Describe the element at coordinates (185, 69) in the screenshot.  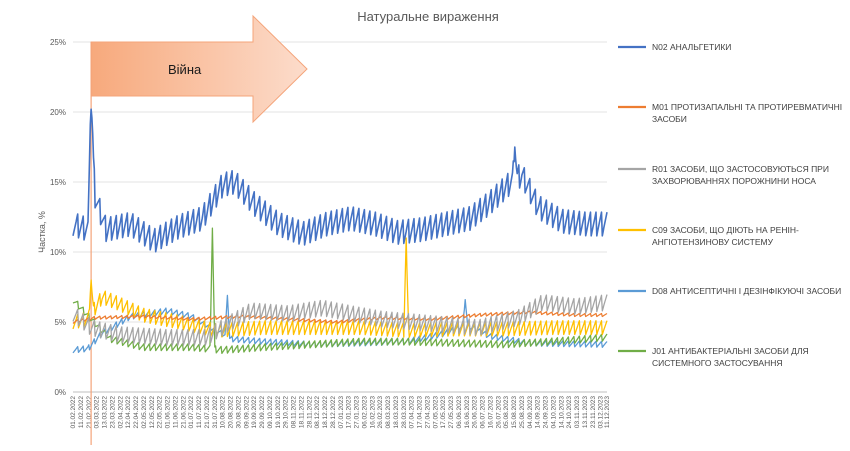
I see `war-label: Війна` at that location.